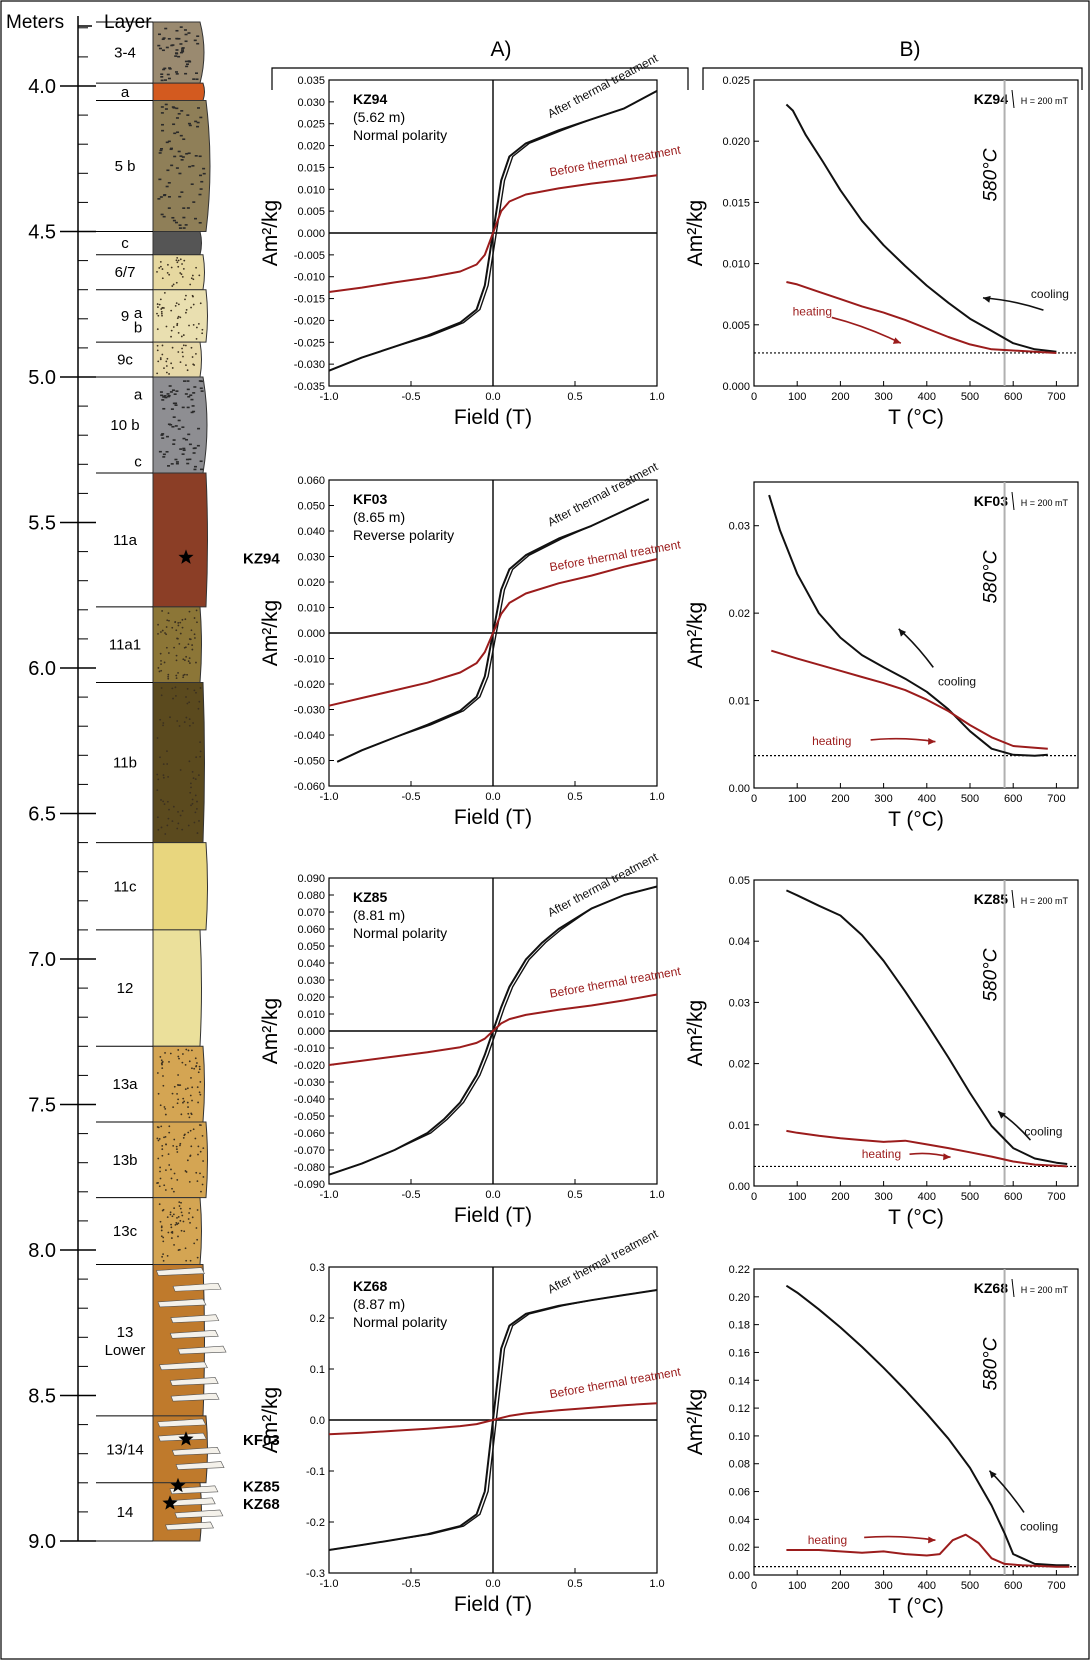 The image size is (1090, 1665). I want to click on y-tick-label: 0.03, so click(739, 1003).